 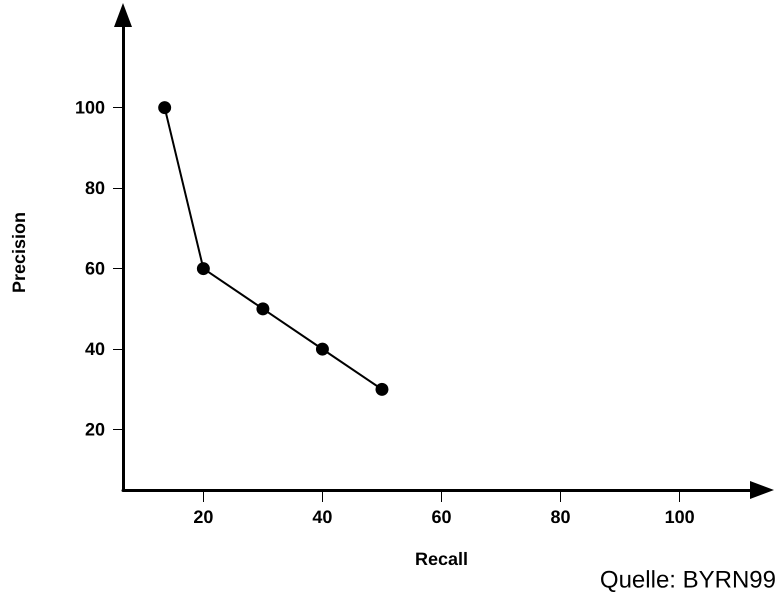 What do you see at coordinates (688, 580) in the screenshot?
I see `source-note: Quelle: BYRN99` at bounding box center [688, 580].